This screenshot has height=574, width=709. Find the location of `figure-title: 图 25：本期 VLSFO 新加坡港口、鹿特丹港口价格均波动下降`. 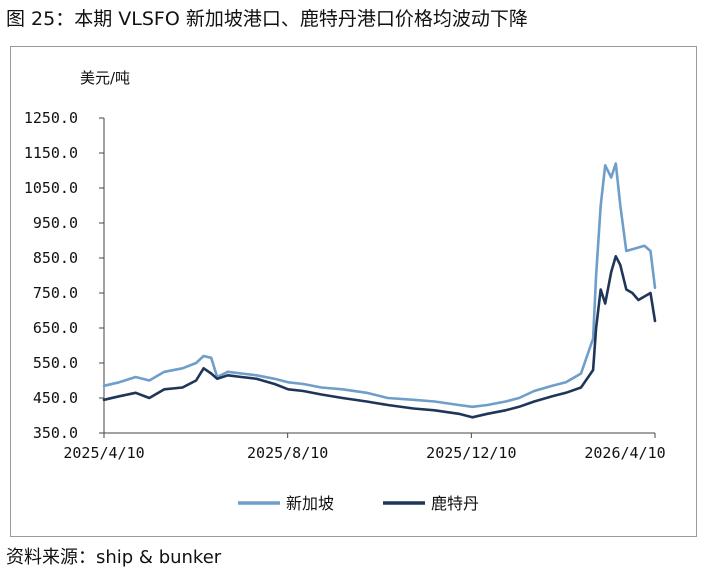

figure-title: 图 25：本期 VLSFO 新加坡港口、鹿特丹港口价格均波动下降 is located at coordinates (267, 19).